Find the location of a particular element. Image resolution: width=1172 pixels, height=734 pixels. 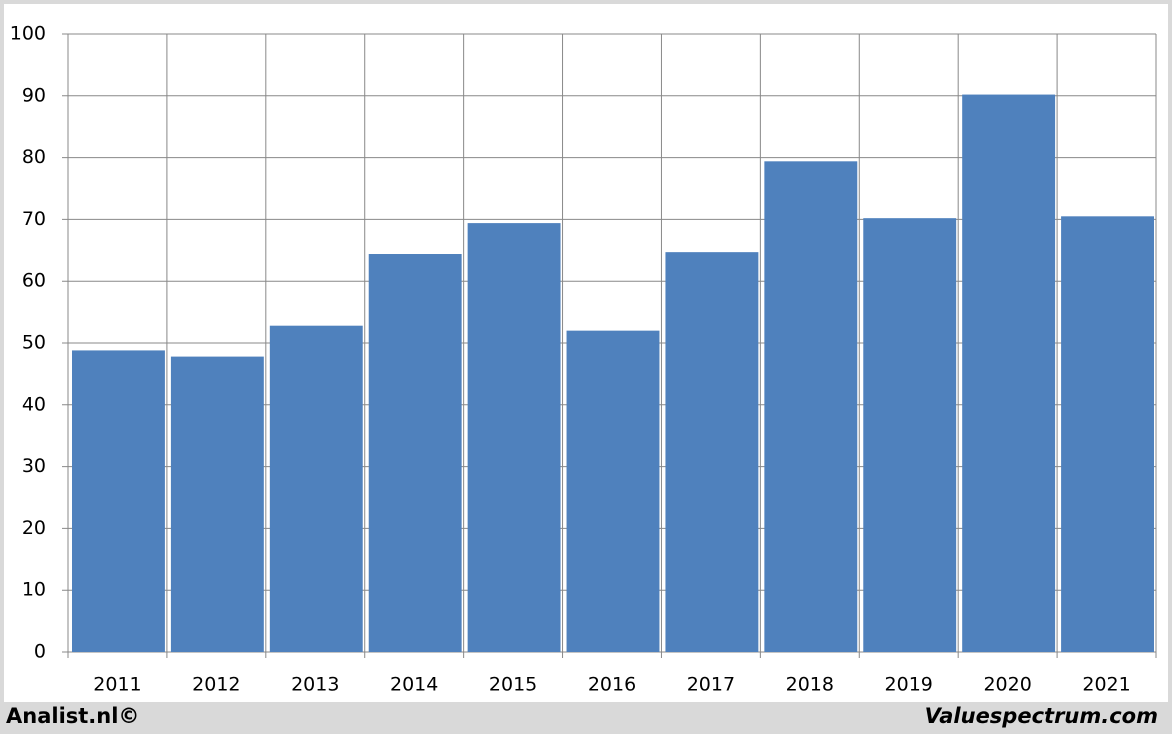

y-tick-label: 40 is located at coordinates (34, 404).